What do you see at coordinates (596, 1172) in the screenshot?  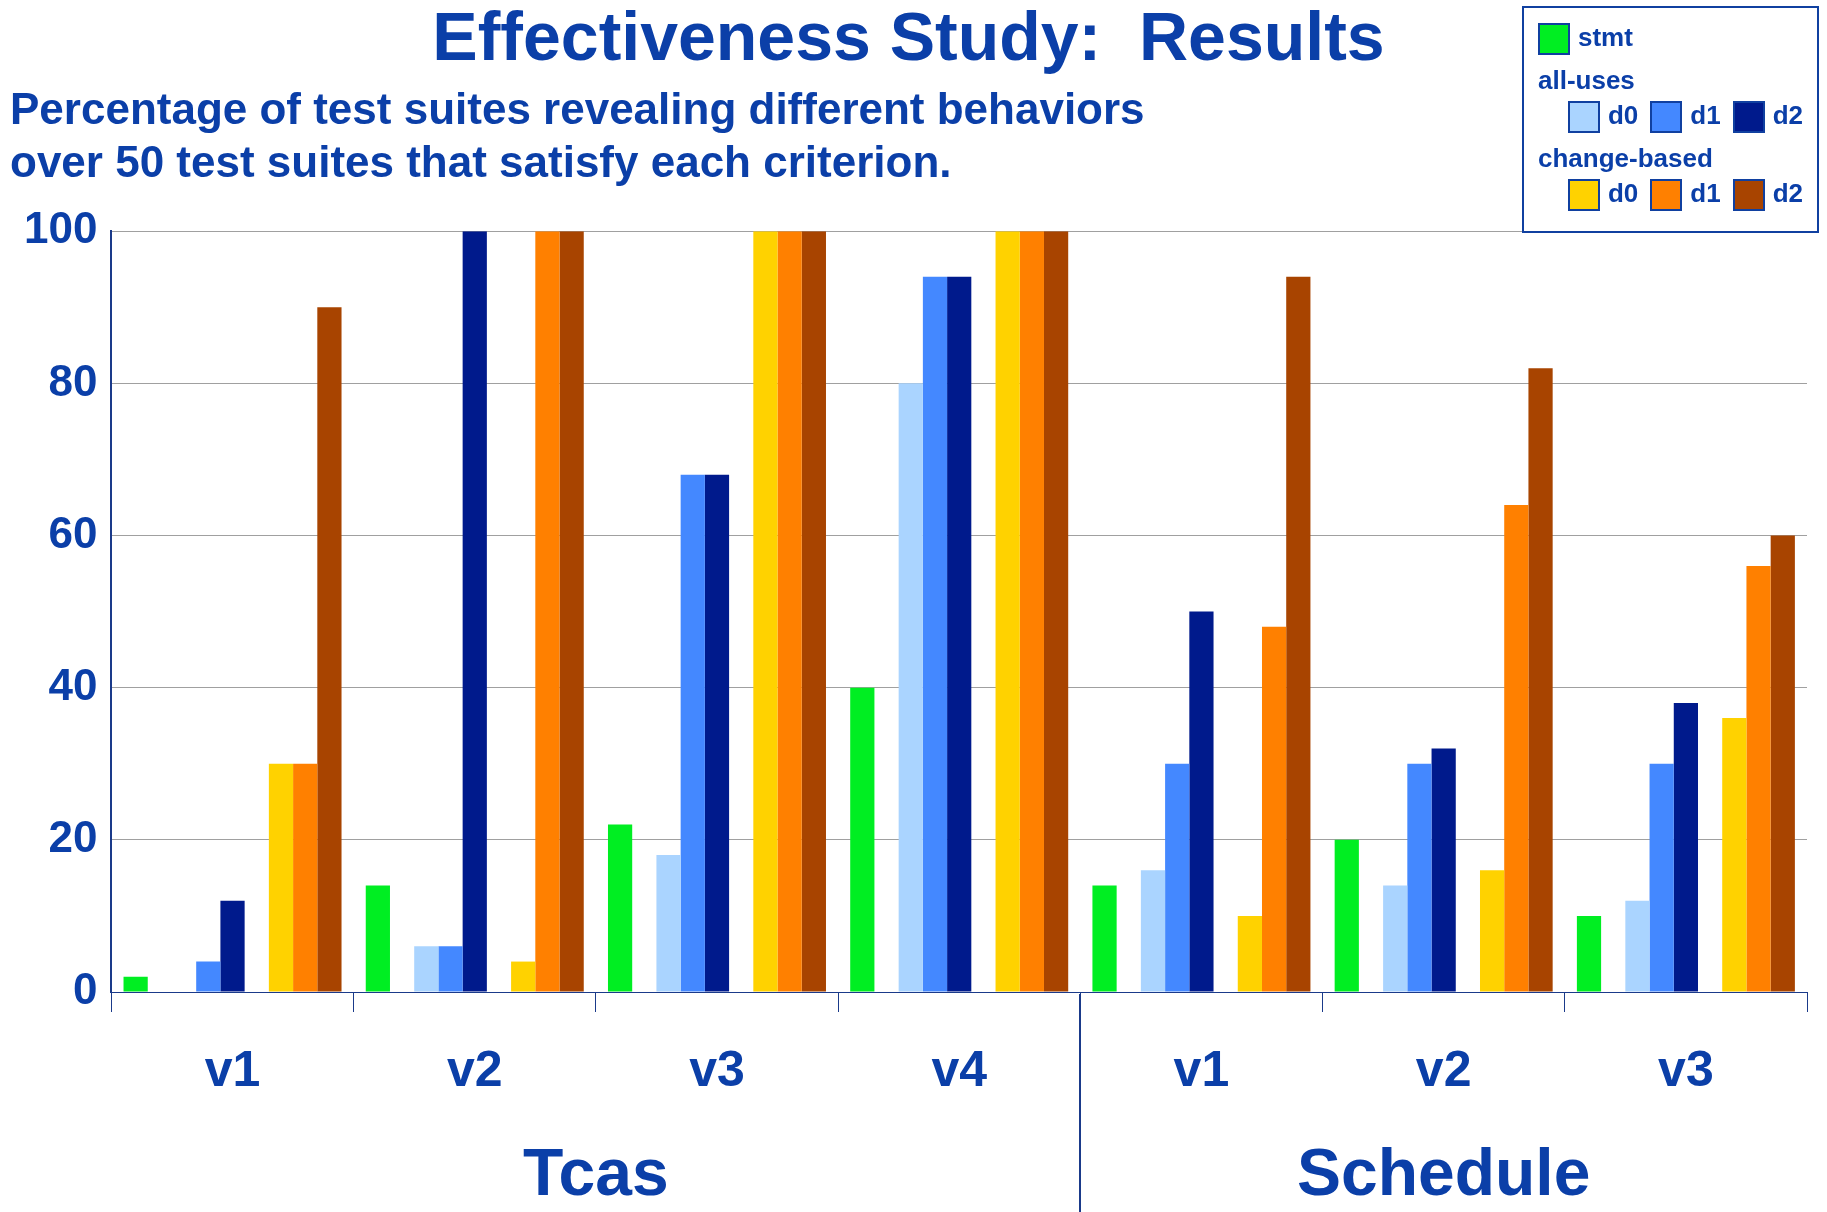 I see `text: Tcas` at bounding box center [596, 1172].